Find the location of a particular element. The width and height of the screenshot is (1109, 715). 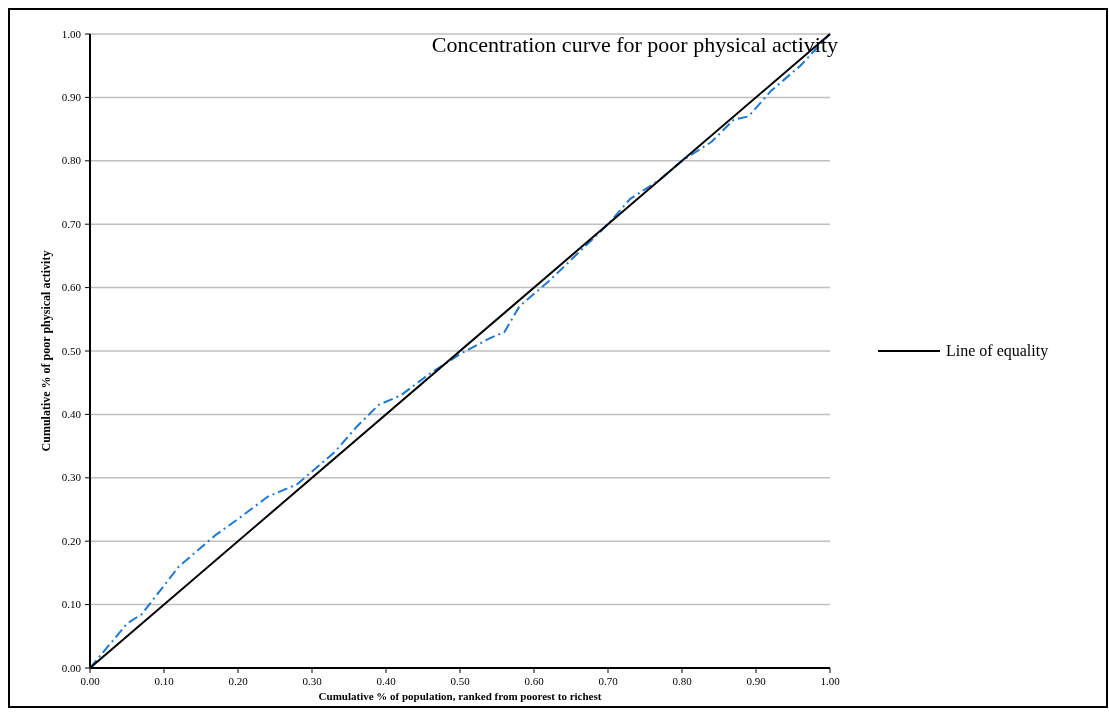

y-tick-label: 0.90 is located at coordinates (71, 96).